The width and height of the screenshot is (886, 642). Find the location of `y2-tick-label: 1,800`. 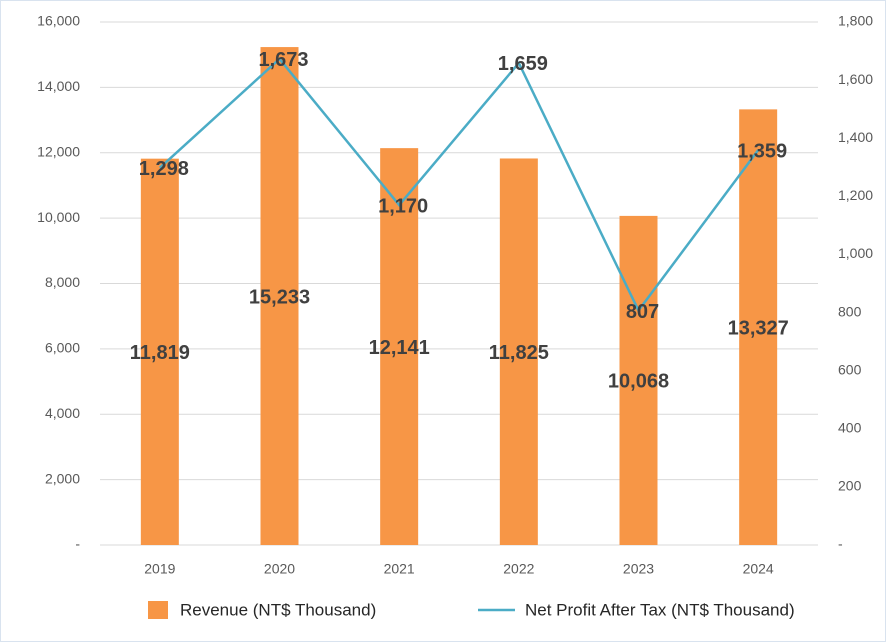

y2-tick-label: 1,800 is located at coordinates (855, 21).